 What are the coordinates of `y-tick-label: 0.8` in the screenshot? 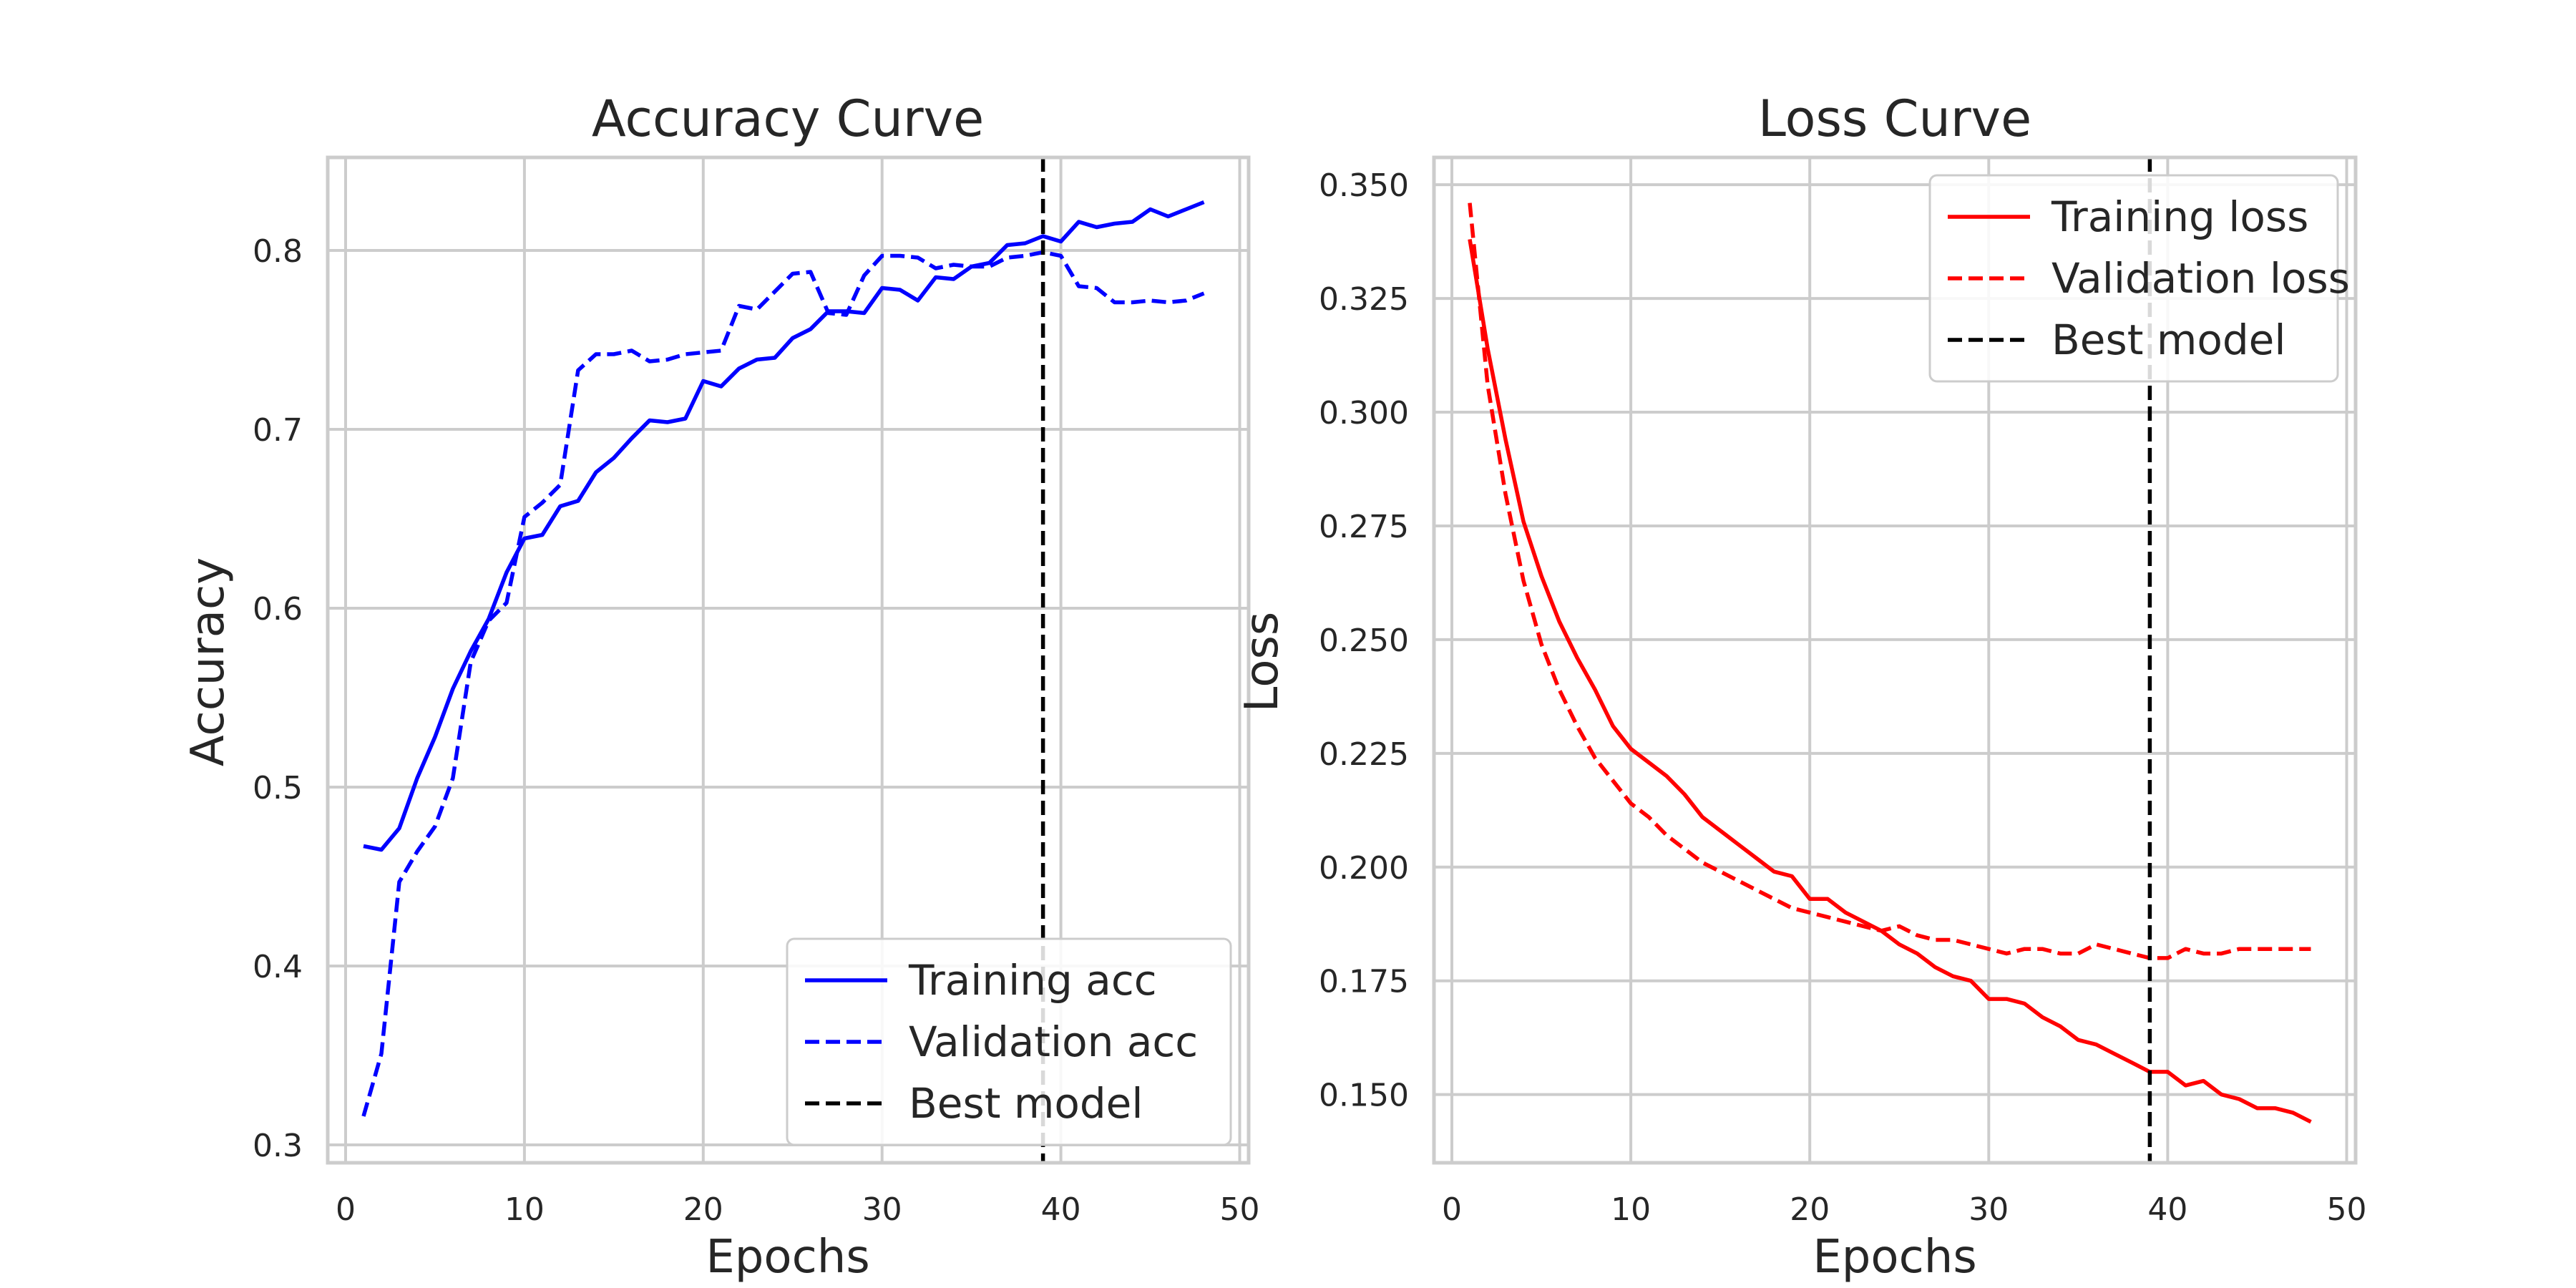 It's located at (278, 251).